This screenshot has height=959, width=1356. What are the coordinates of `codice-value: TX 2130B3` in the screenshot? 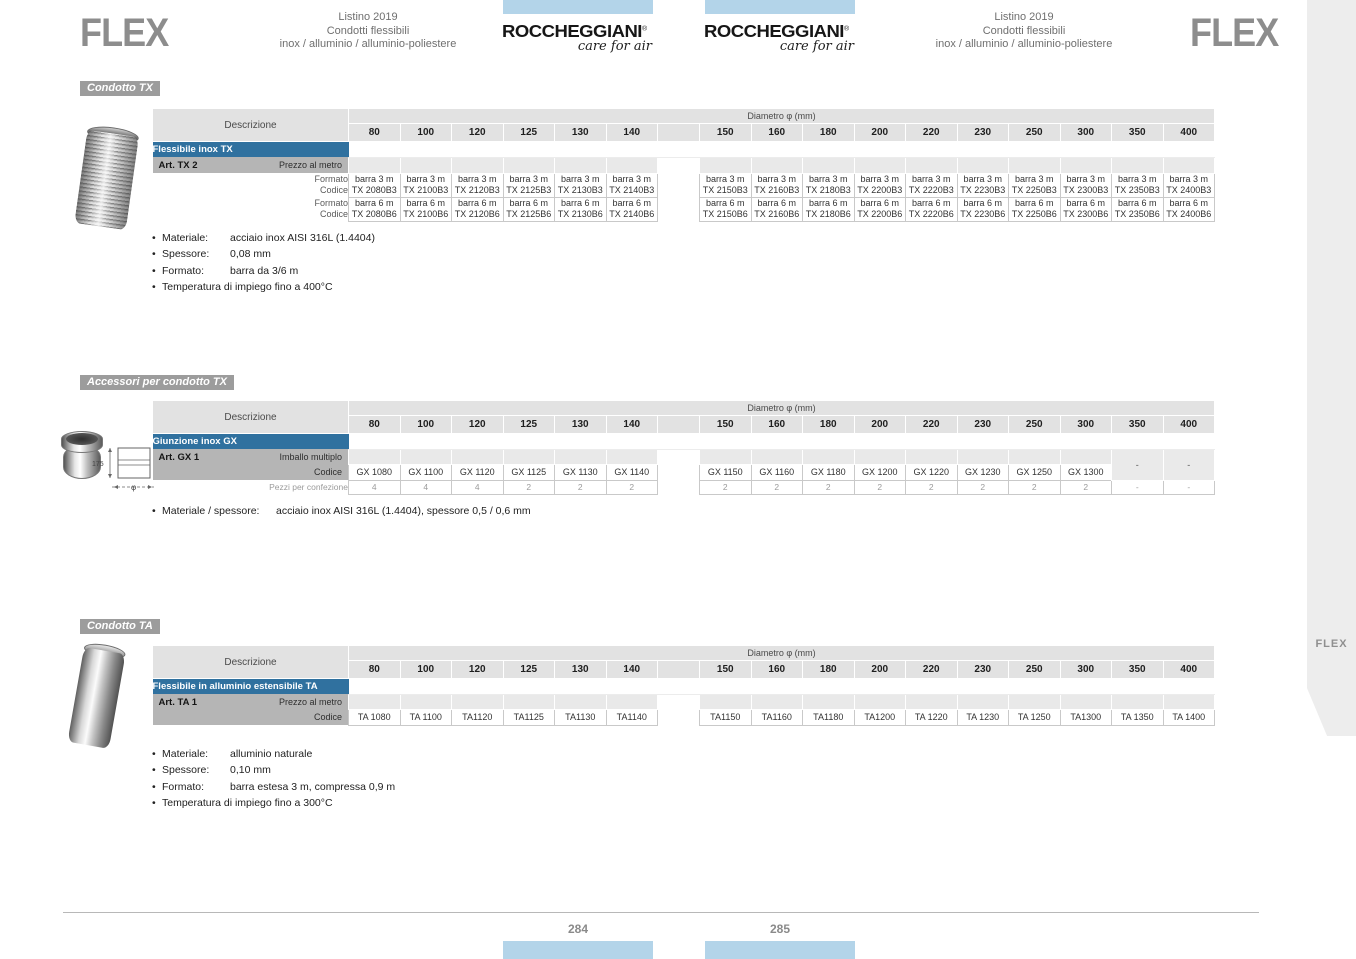 It's located at (580, 190).